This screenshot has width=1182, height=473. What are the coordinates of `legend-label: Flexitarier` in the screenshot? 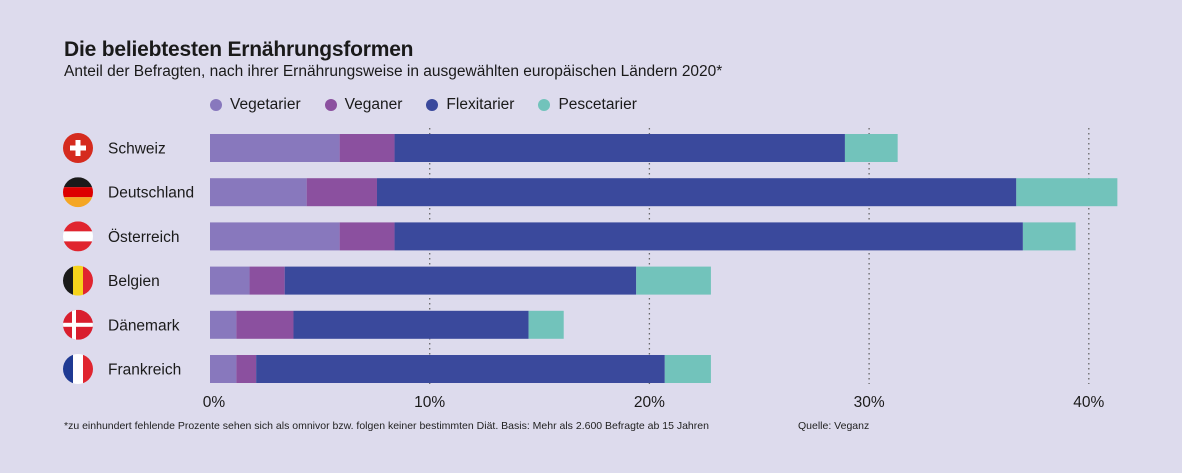 It's located at (480, 104).